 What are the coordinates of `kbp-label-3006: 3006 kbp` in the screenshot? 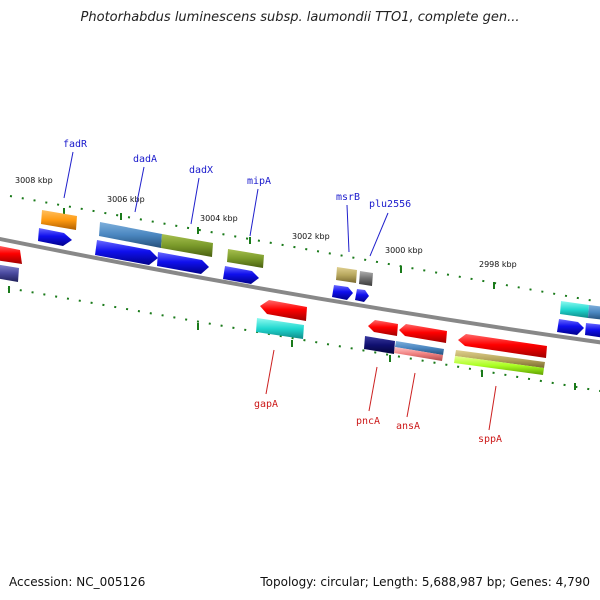 It's located at (126, 199).